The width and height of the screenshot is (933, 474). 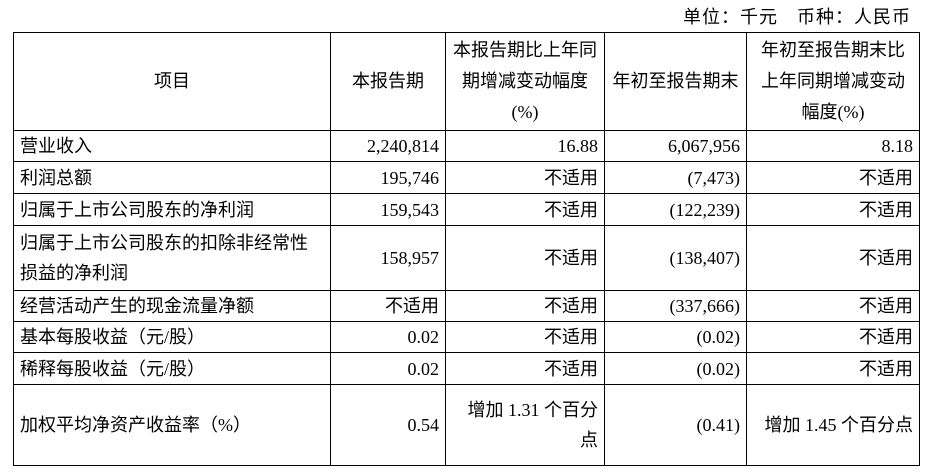 What do you see at coordinates (172, 425) in the screenshot?
I see `table-cell: 加权平均净资产收益率（%）` at bounding box center [172, 425].